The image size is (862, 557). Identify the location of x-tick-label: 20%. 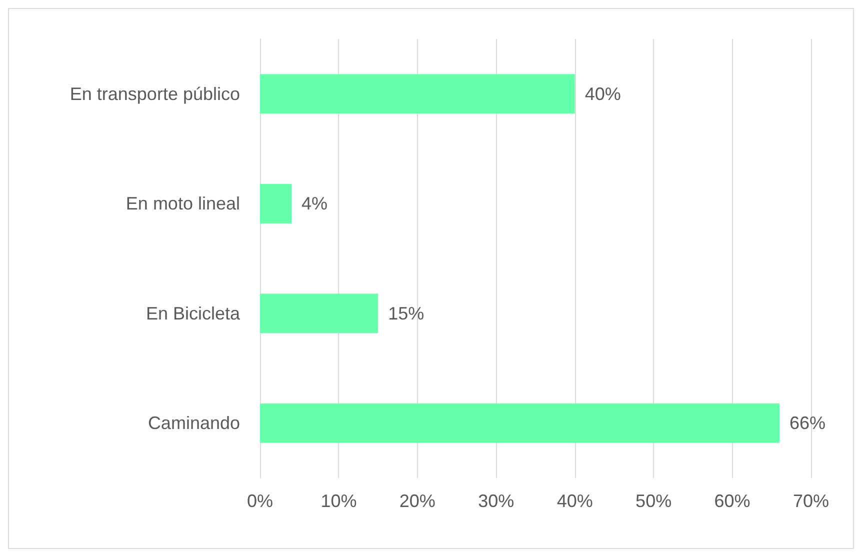
(417, 501).